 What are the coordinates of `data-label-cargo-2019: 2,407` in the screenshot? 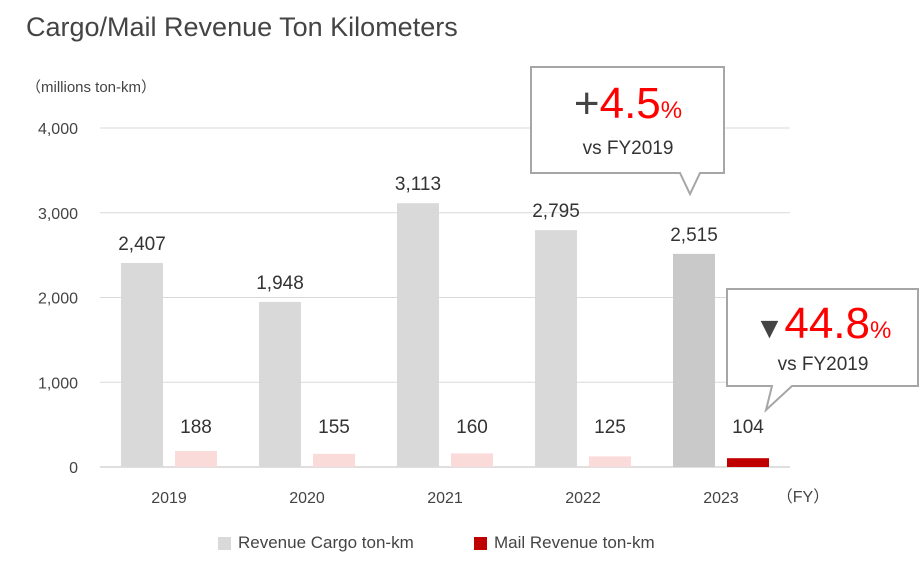 It's located at (142, 244).